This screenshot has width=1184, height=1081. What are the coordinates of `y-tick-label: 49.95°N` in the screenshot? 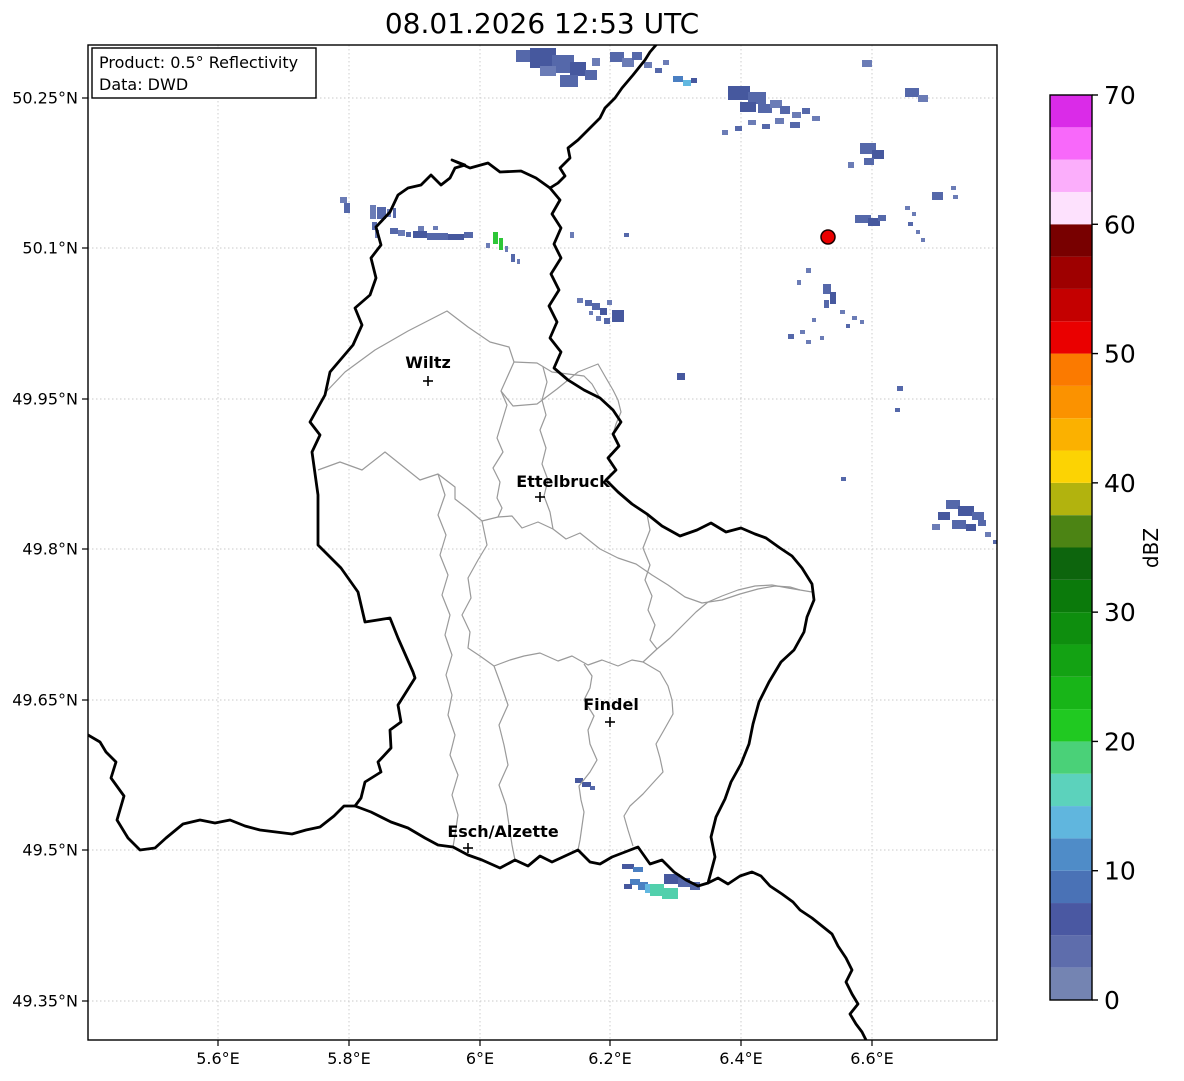 It's located at (45, 399).